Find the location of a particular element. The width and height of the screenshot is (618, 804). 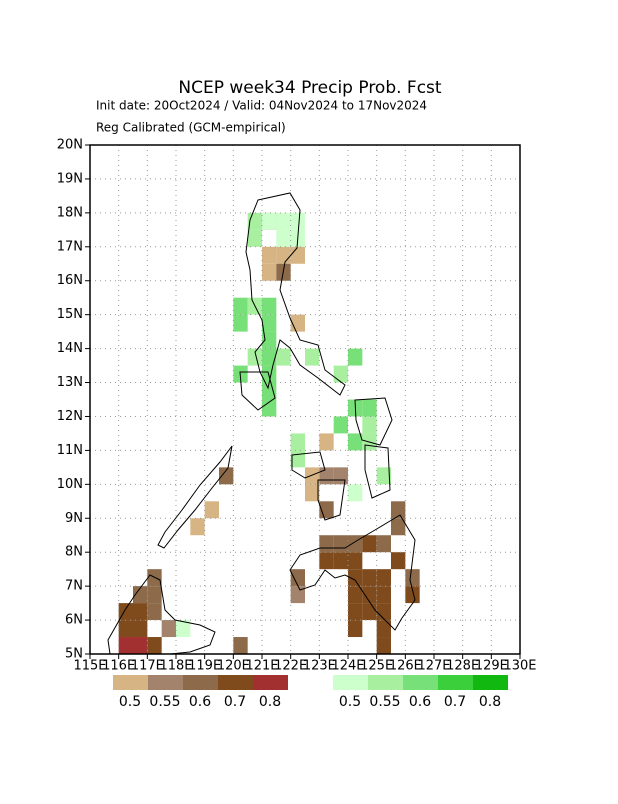

x-tick-label: 123E is located at coordinates (319, 666).